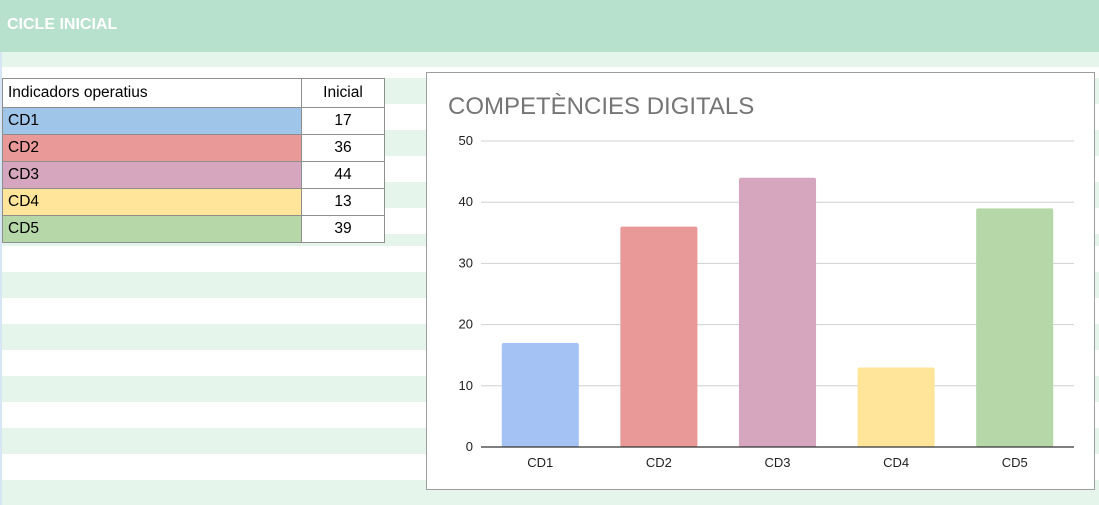 The image size is (1099, 505). Describe the element at coordinates (466, 385) in the screenshot. I see `y-tick-label: 10` at that location.